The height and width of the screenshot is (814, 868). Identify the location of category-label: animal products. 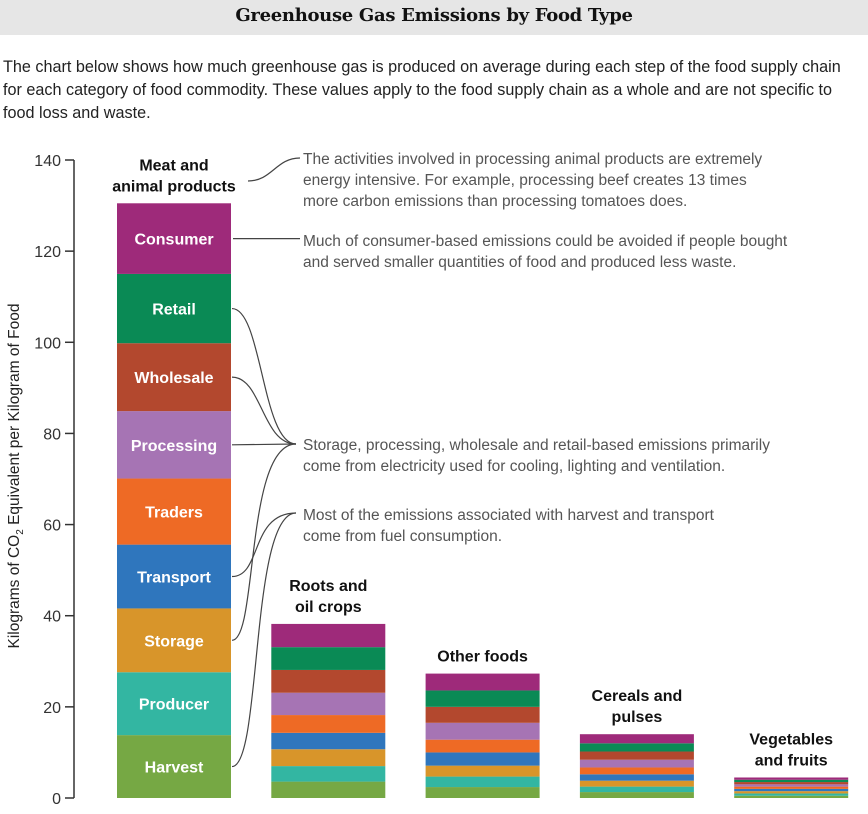
(174, 186).